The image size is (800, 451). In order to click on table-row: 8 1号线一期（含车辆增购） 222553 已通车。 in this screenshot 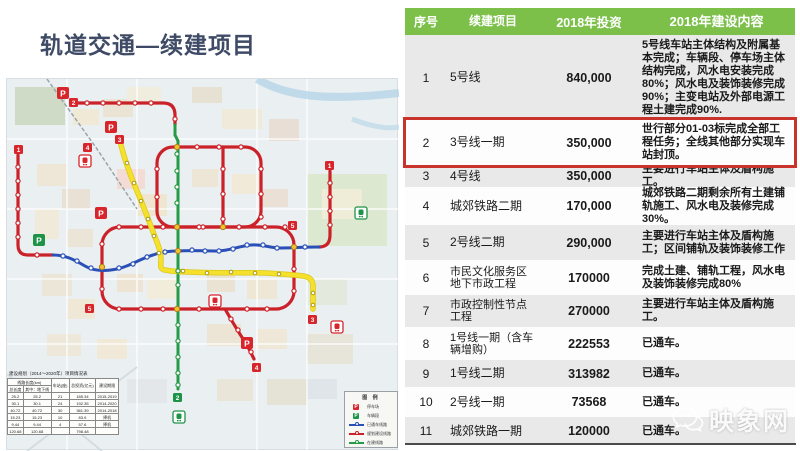, I will do `click(600, 343)`.